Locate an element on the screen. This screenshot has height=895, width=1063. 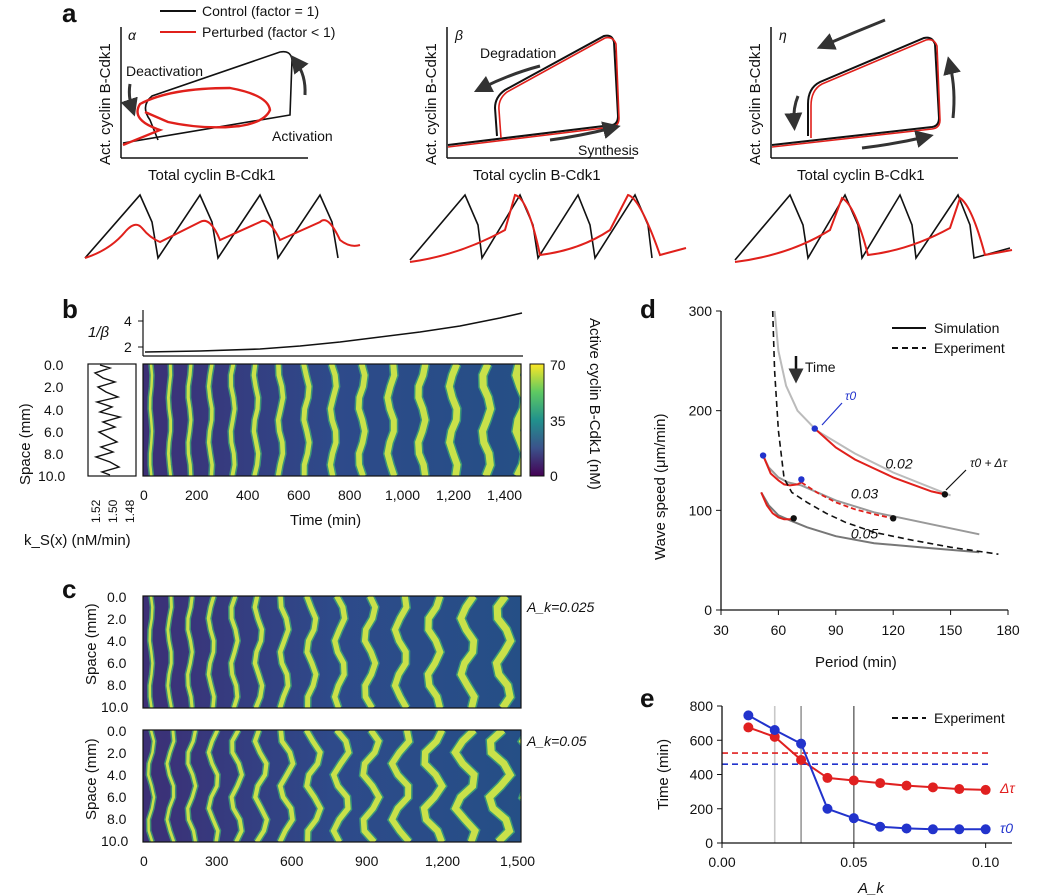
colorbar: 70 35 0 Active cyclin B-Cdk1 (nM) is located at coordinates (566, 404).